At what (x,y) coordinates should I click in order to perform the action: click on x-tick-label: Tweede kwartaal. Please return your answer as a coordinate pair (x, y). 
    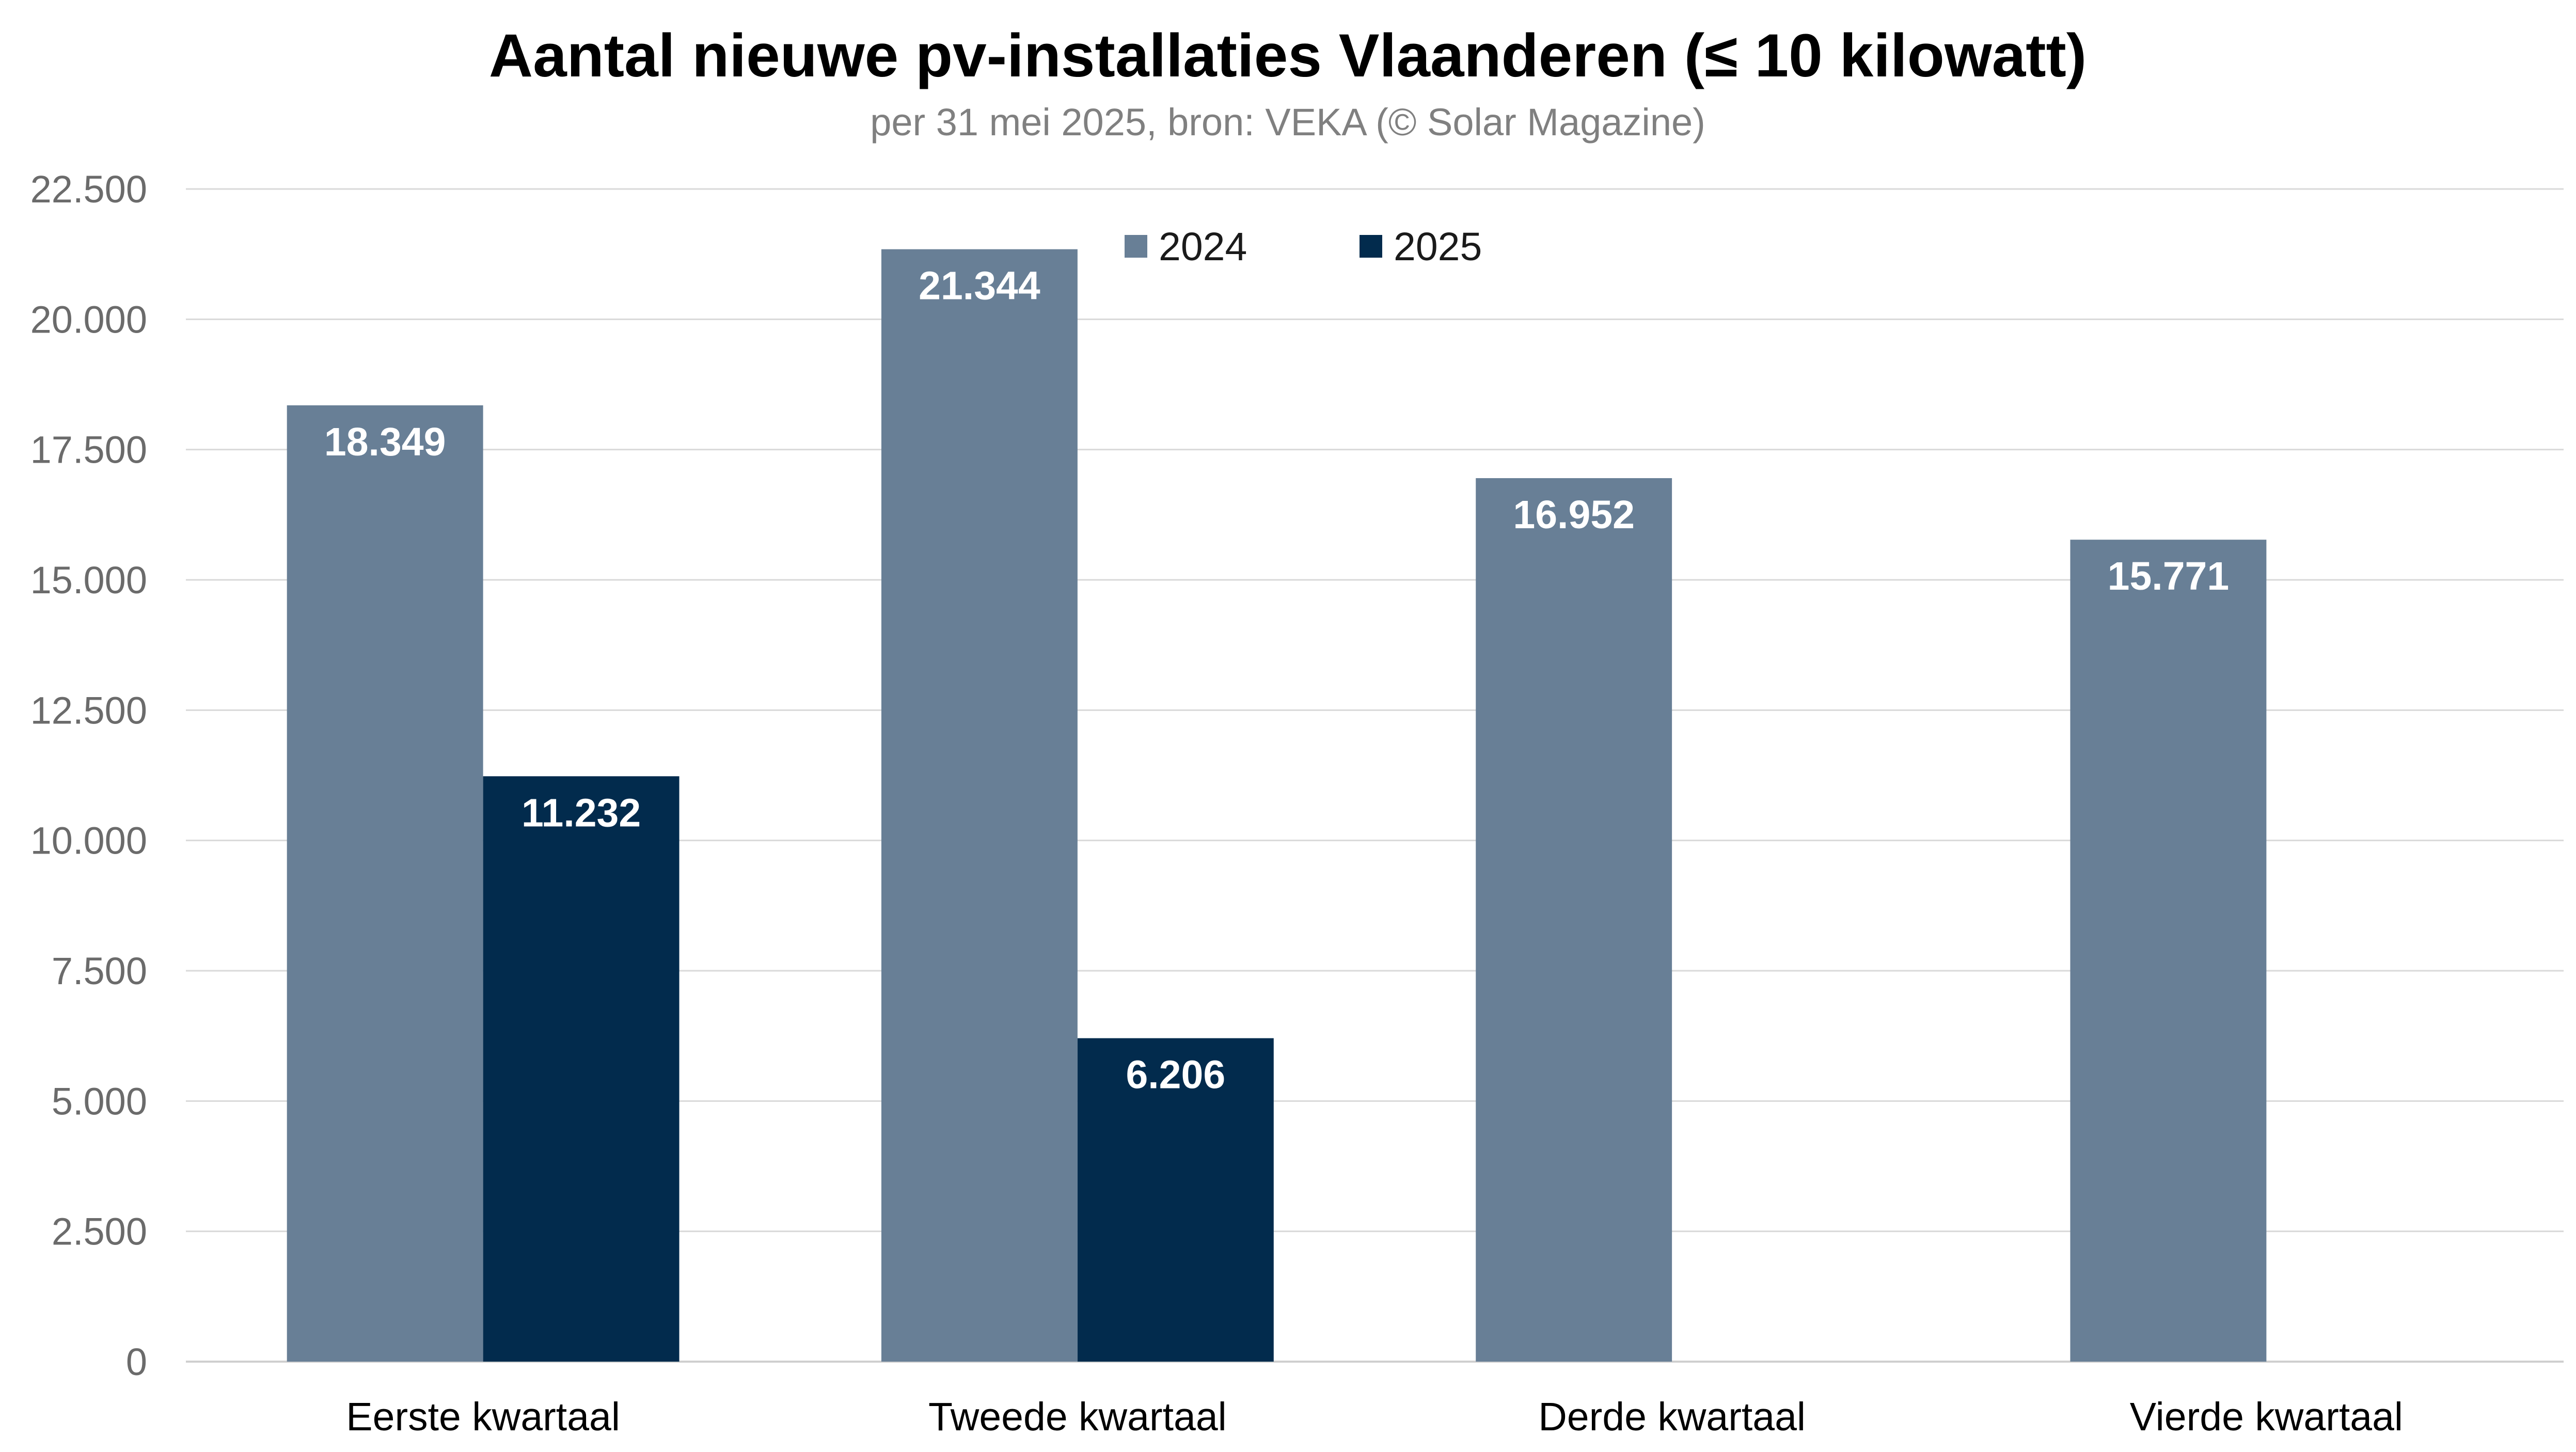
    Looking at the image, I should click on (1077, 1417).